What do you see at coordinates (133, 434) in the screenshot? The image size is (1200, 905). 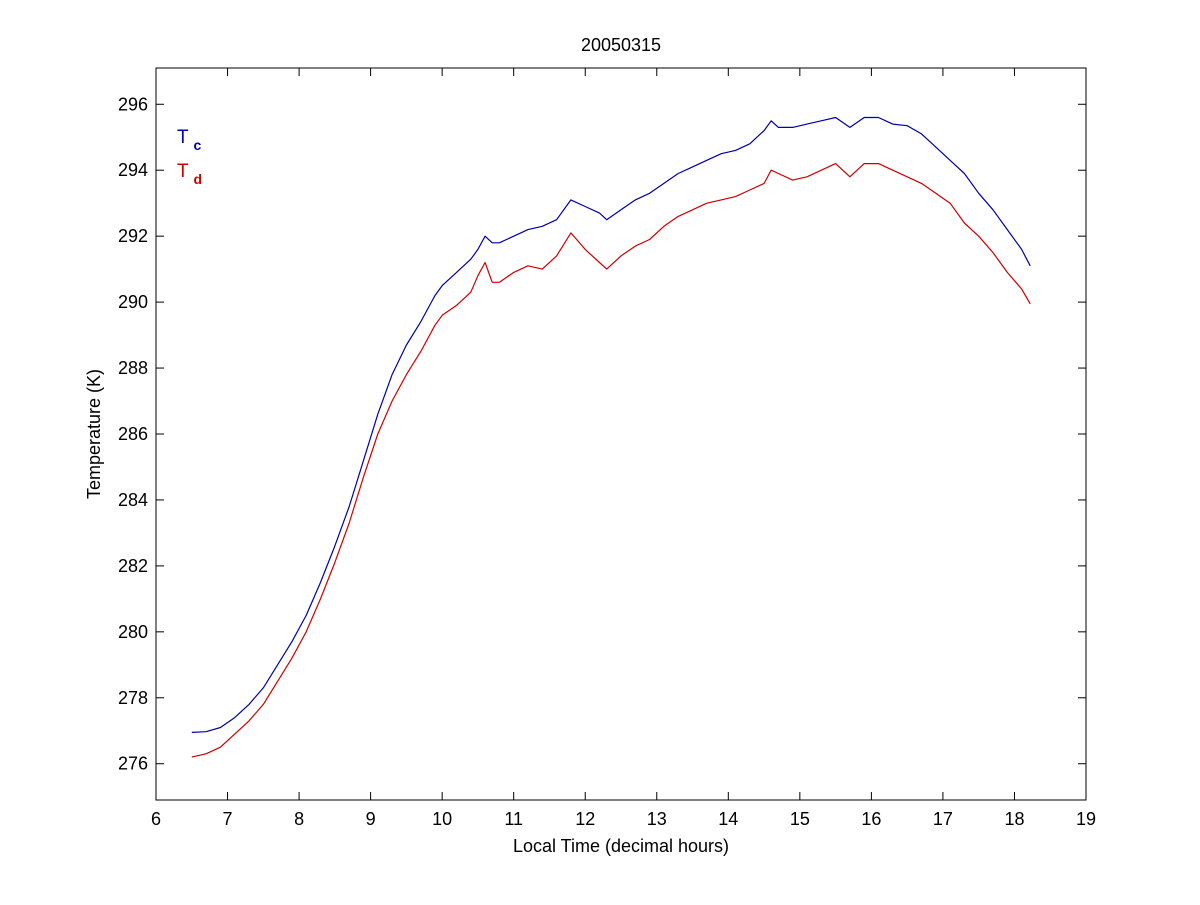 I see `y-tick-label: 286` at bounding box center [133, 434].